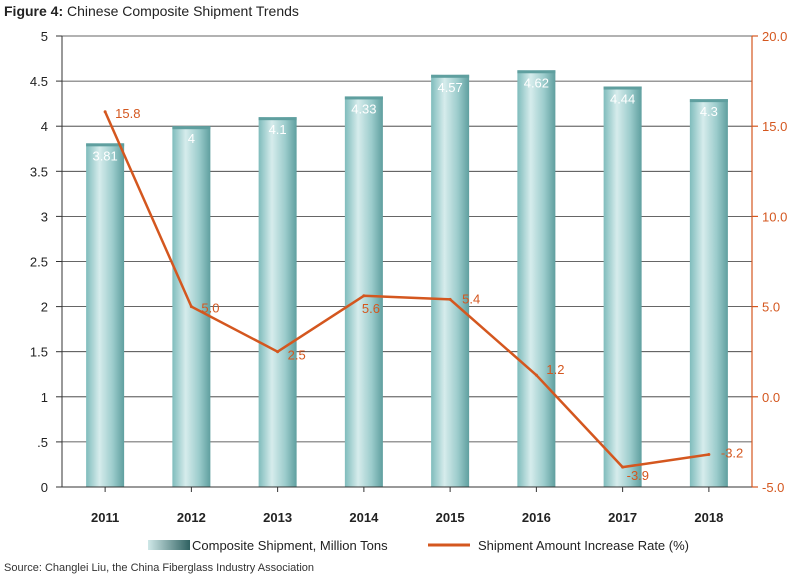 The image size is (808, 581). What do you see at coordinates (44, 126) in the screenshot?
I see `left-tick-label: 4` at bounding box center [44, 126].